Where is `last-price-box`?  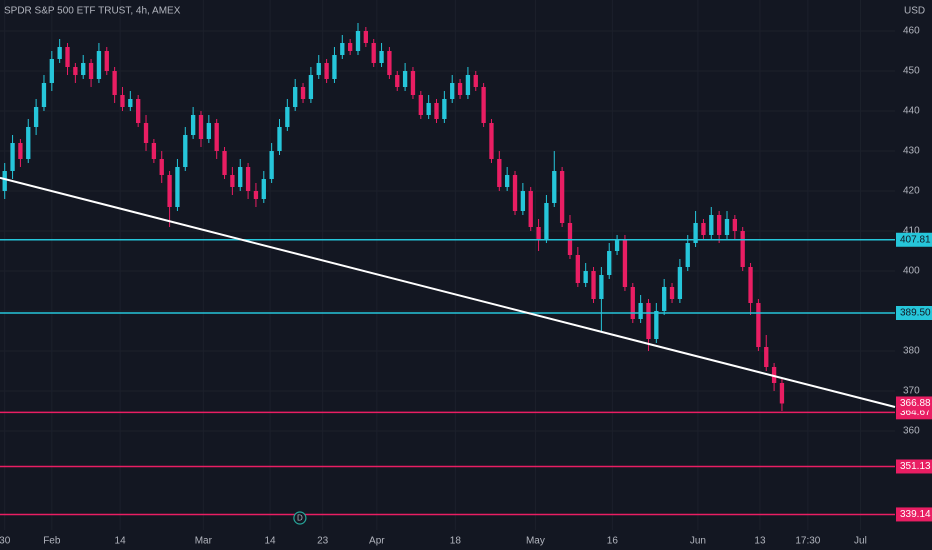
last-price-box is located at coordinates (914, 403).